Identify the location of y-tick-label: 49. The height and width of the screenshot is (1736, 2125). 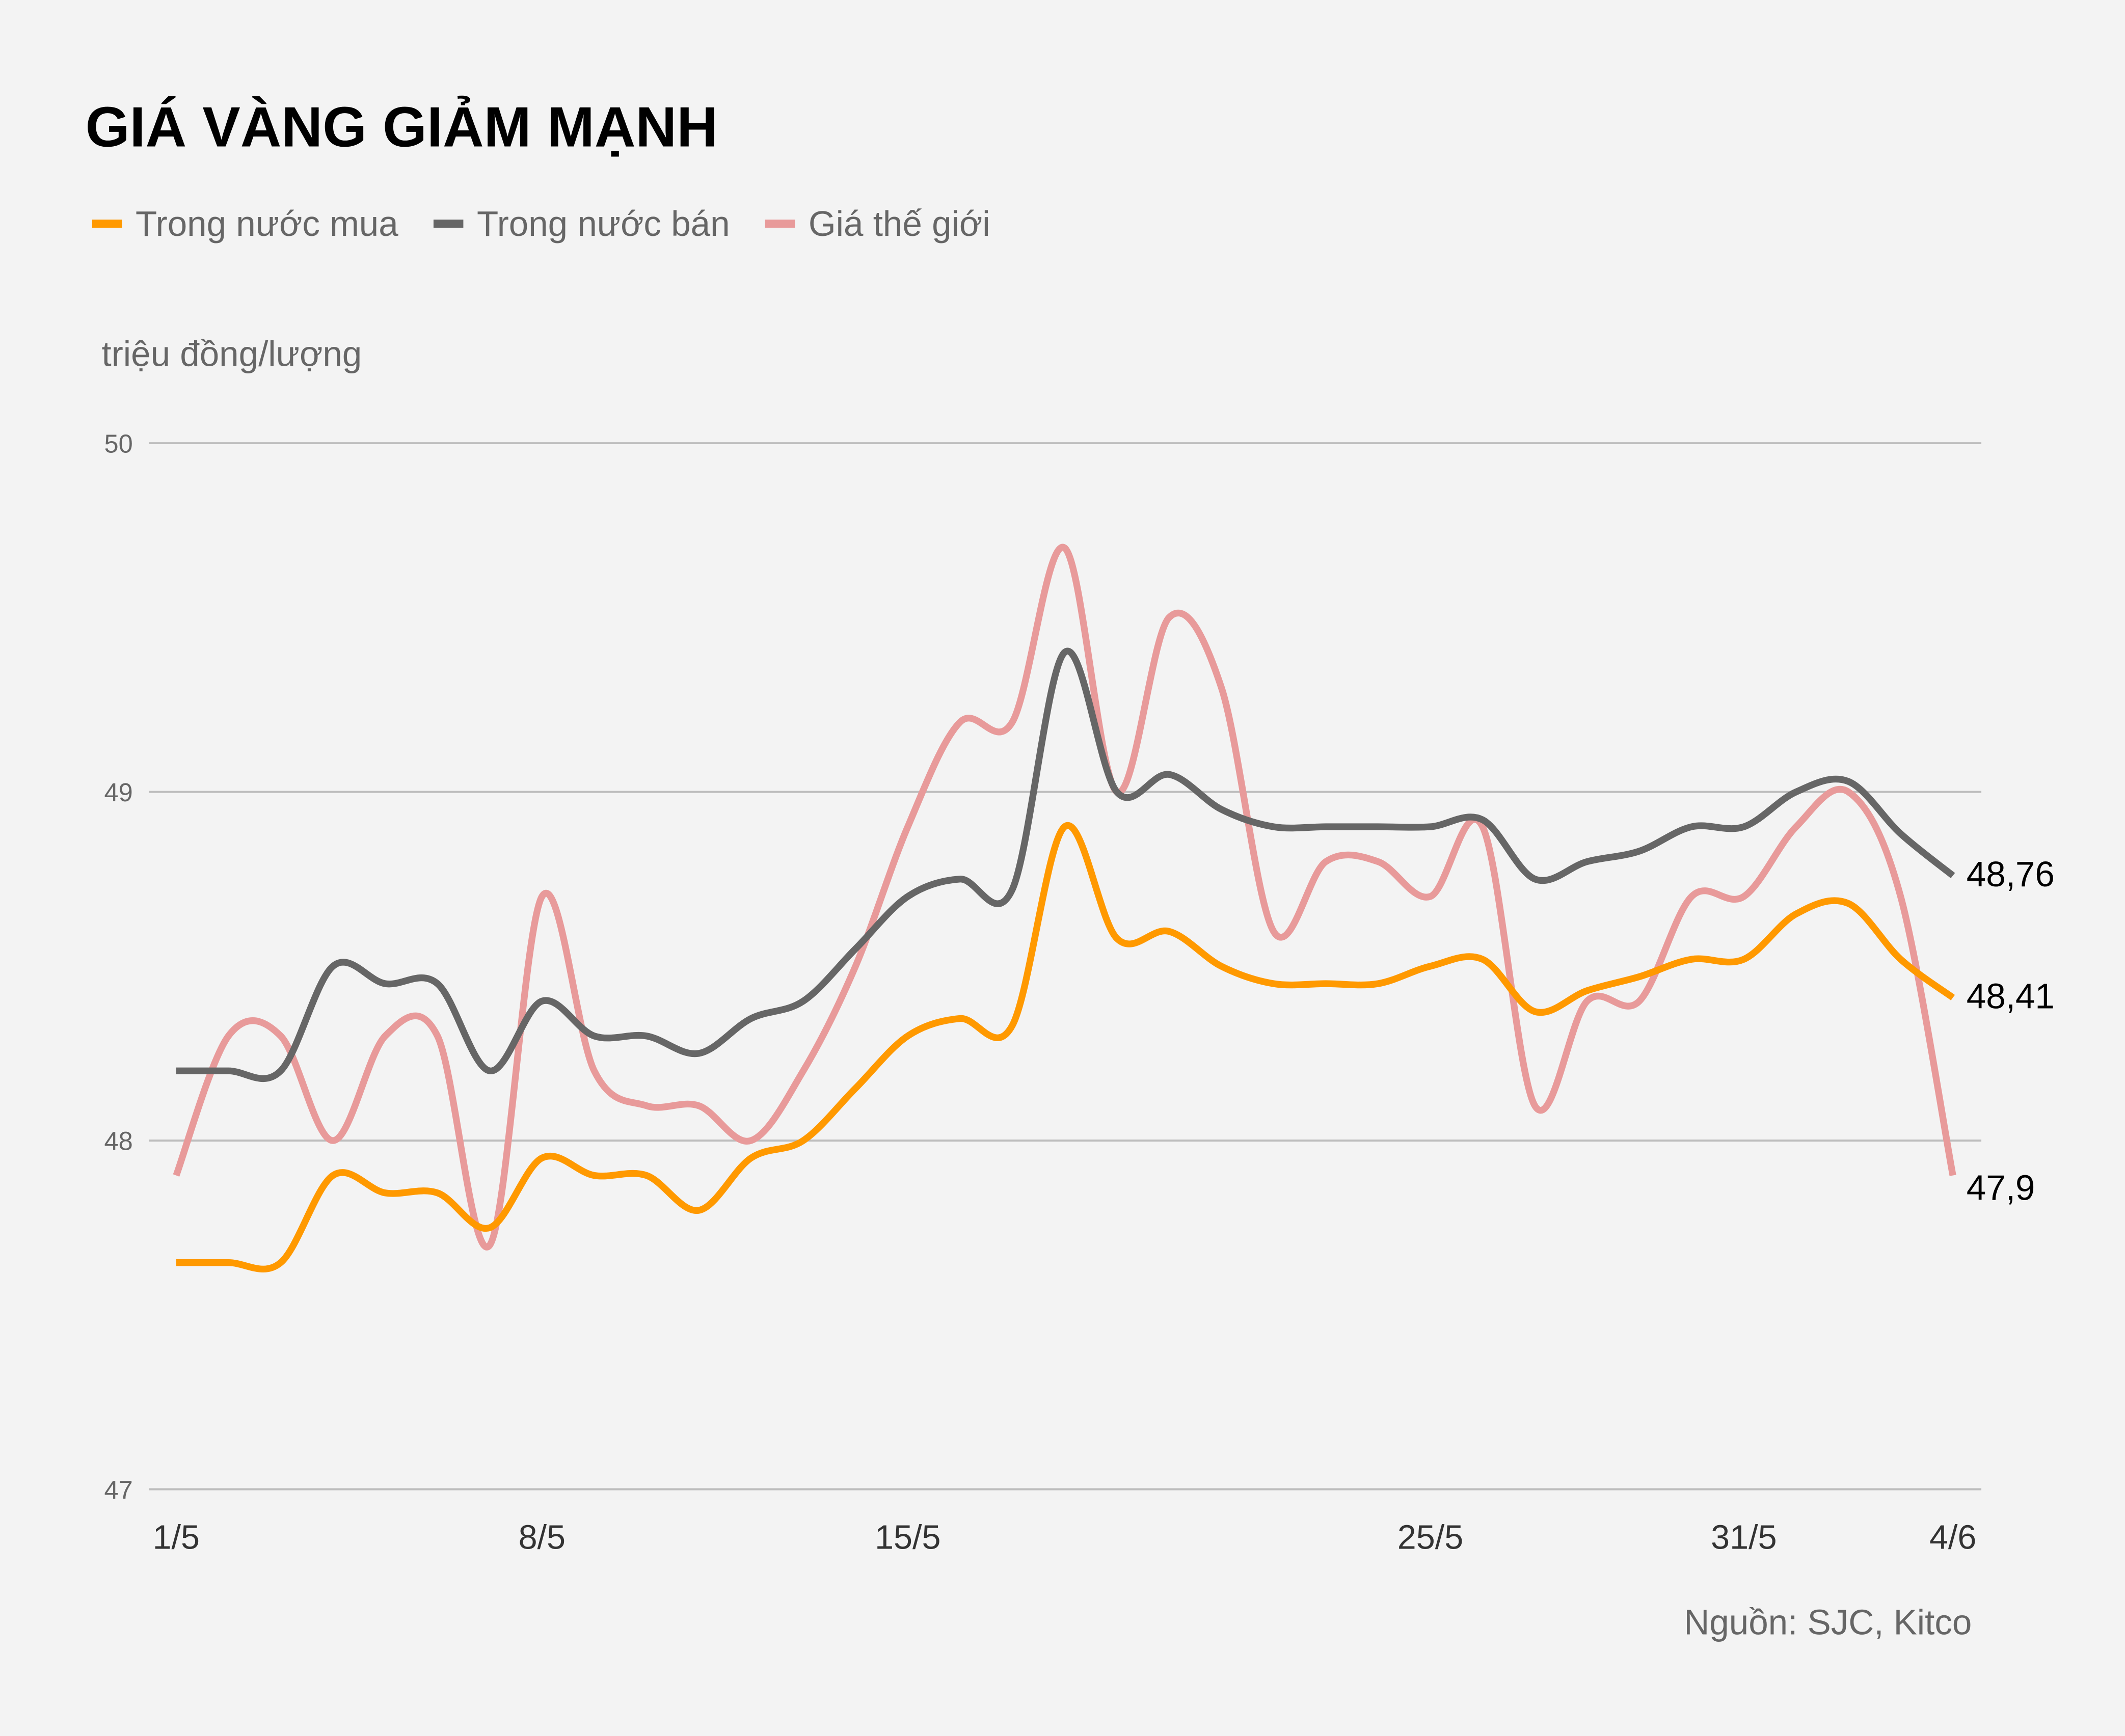
(118, 792).